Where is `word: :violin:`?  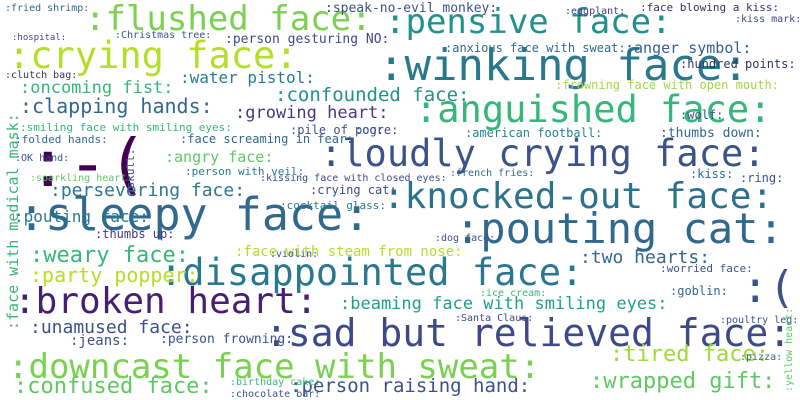
word: :violin: is located at coordinates (294, 254).